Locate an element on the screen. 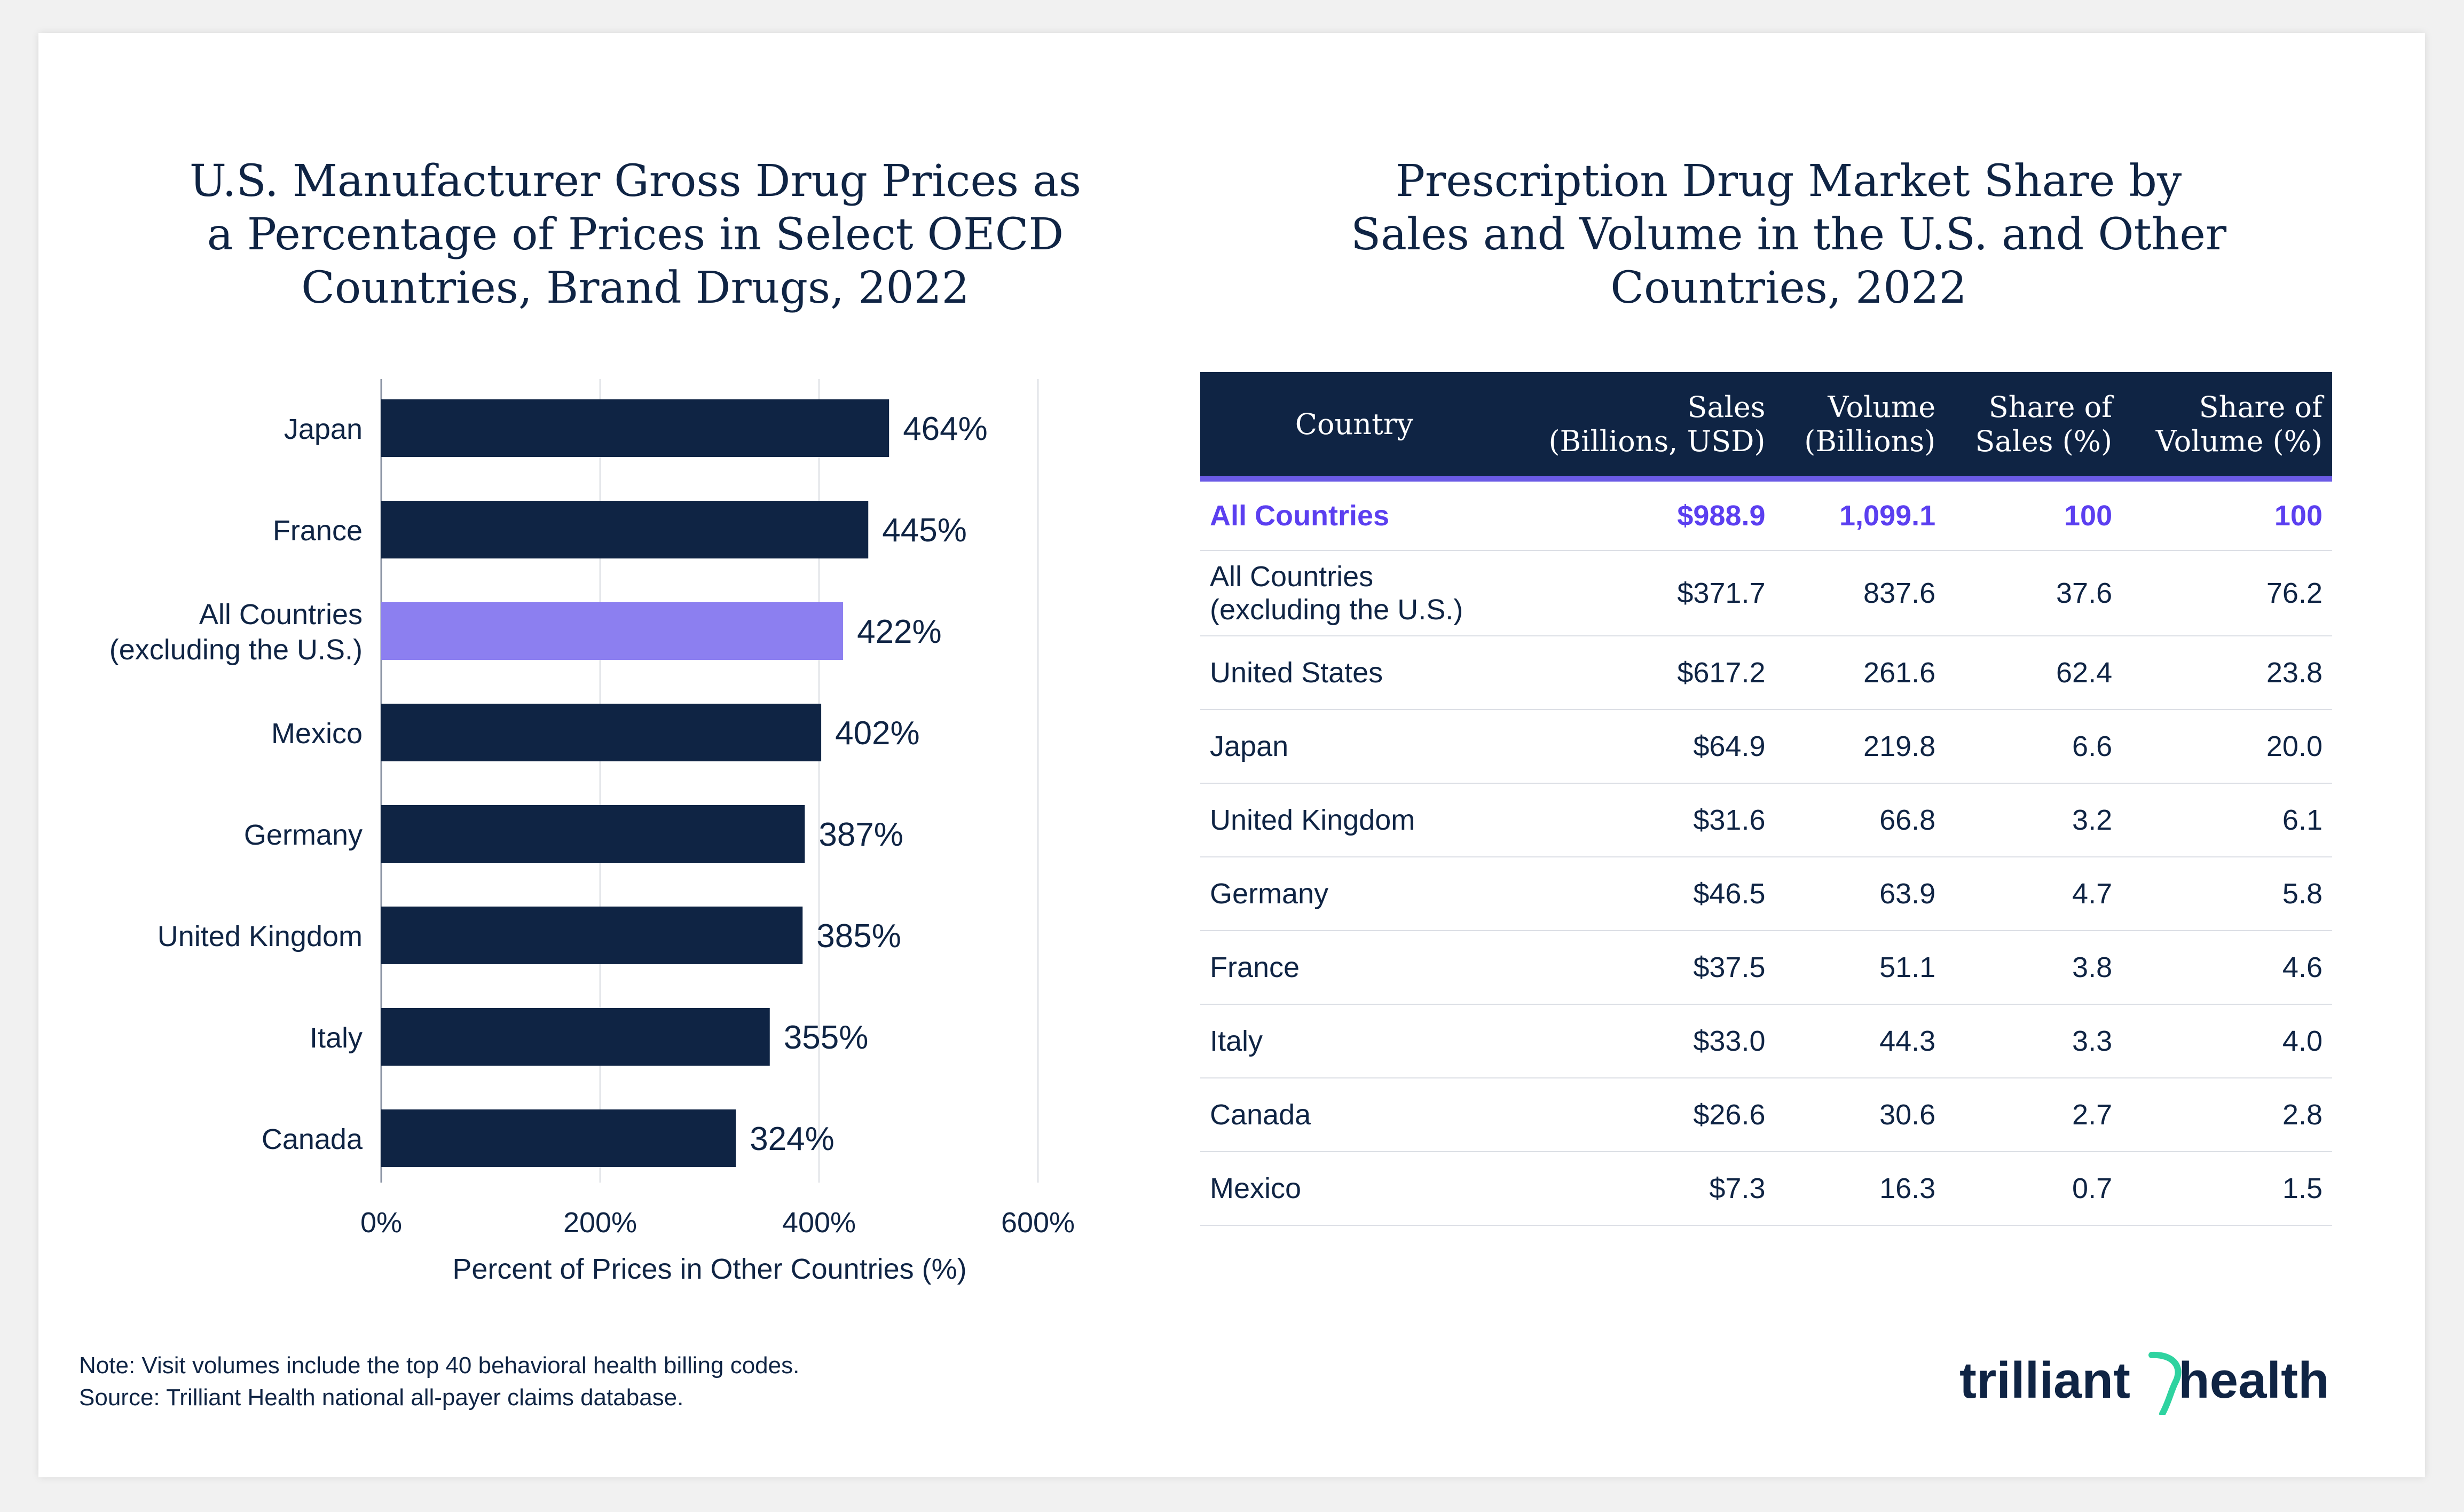  column-header-0: Country is located at coordinates (1354, 427).